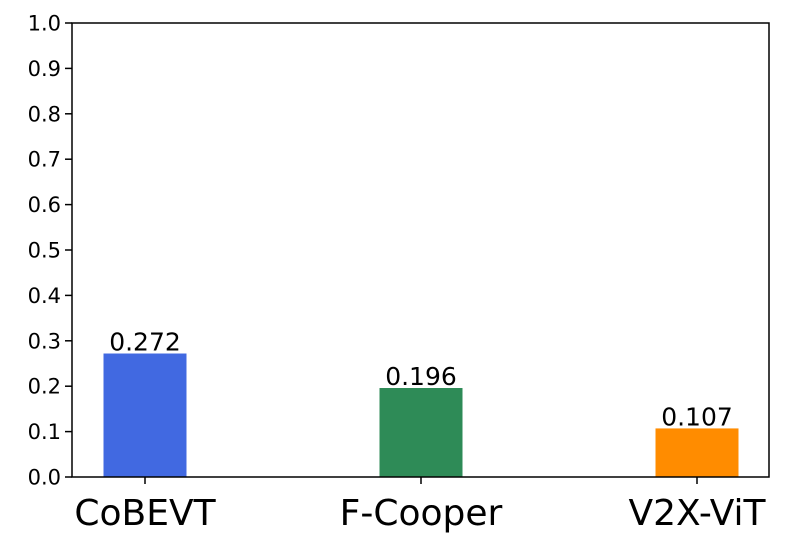  Describe the element at coordinates (44, 114) in the screenshot. I see `y-tick-label: 0.8` at that location.